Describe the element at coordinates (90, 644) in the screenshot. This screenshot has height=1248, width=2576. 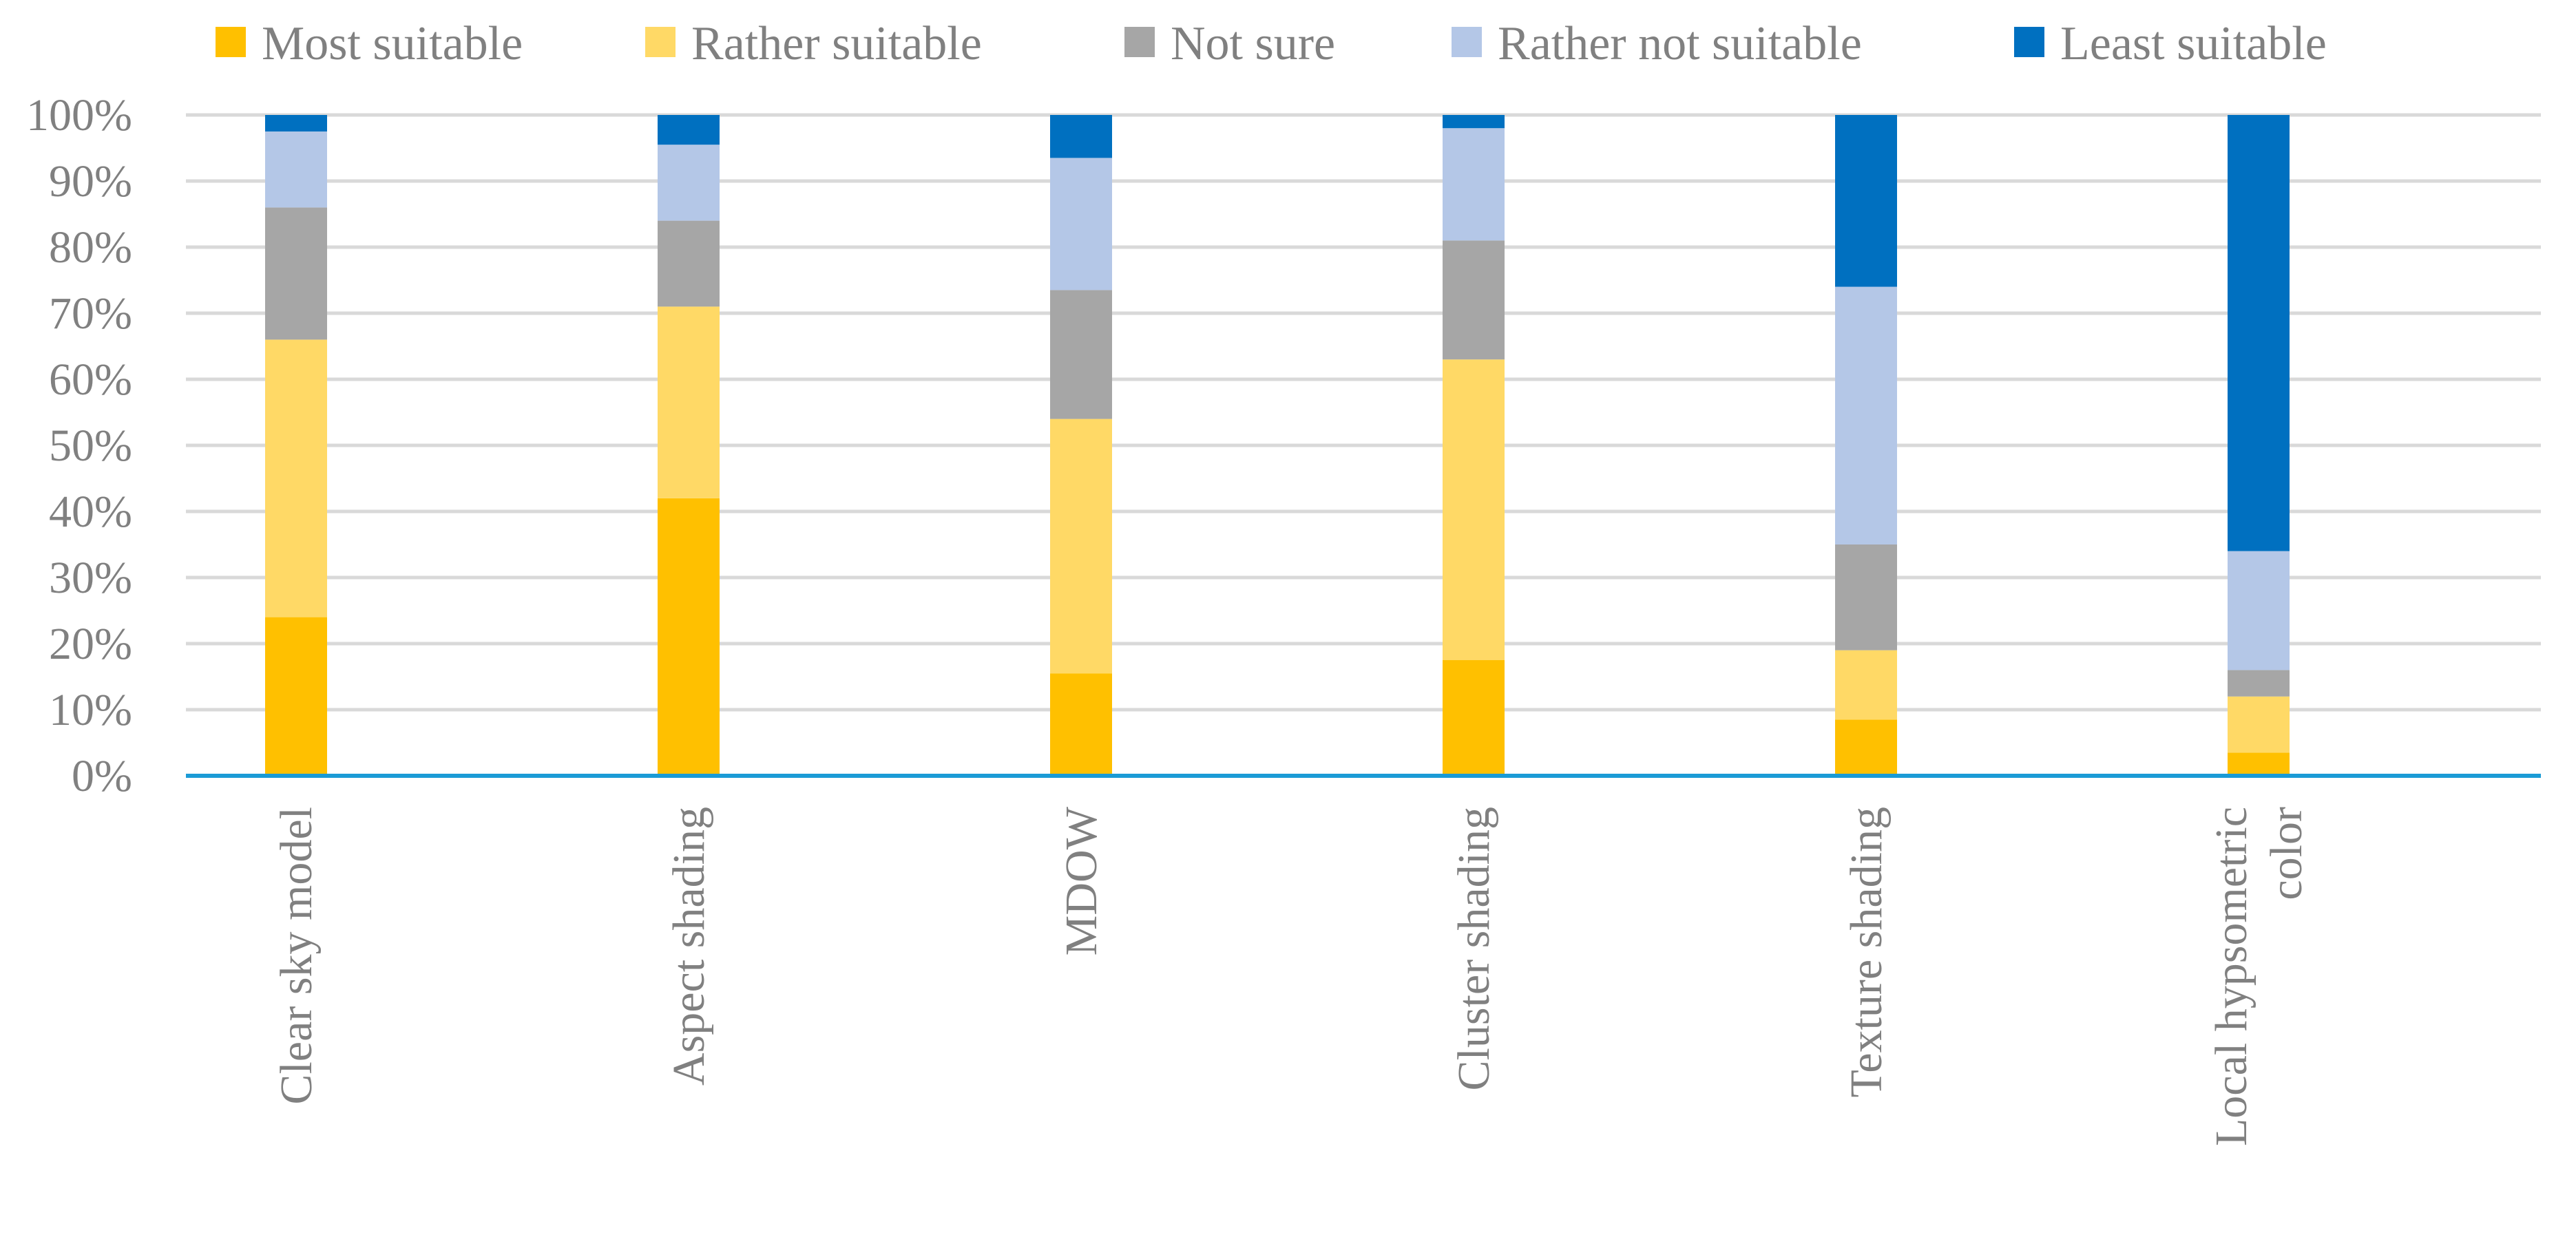
I see `y-tick-label: 20%` at that location.